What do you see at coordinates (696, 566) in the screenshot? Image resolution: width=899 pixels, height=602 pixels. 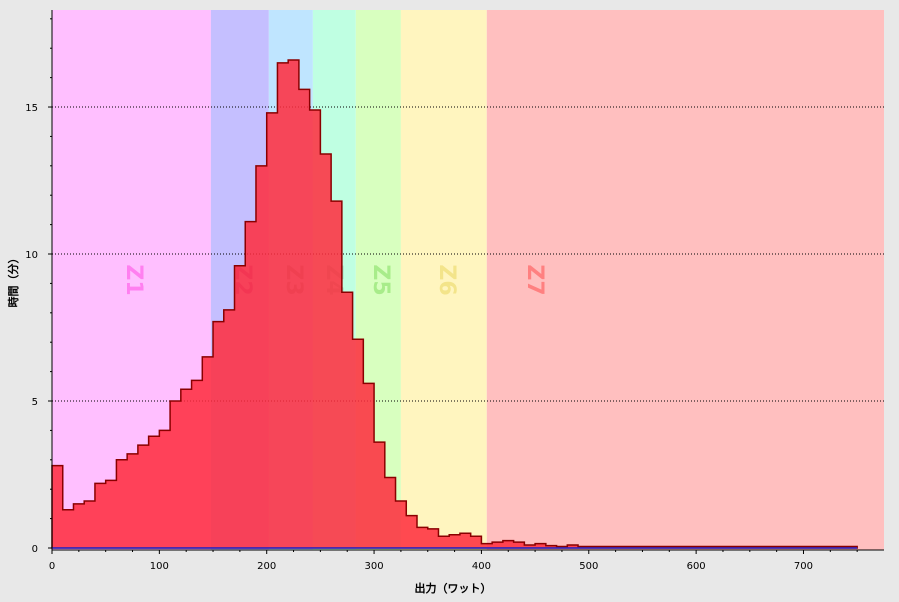 I see `x-tick-label-600: 600` at bounding box center [696, 566].